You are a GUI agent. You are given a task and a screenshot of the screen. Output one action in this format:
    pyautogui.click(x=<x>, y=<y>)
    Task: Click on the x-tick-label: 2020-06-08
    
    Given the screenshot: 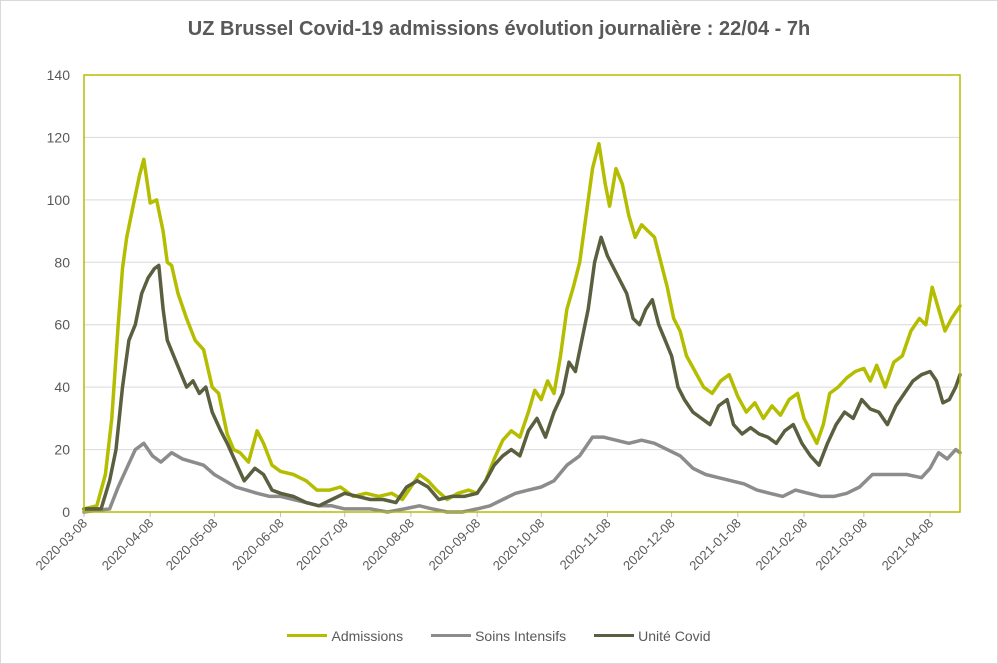 What is the action you would take?
    pyautogui.click(x=258, y=545)
    